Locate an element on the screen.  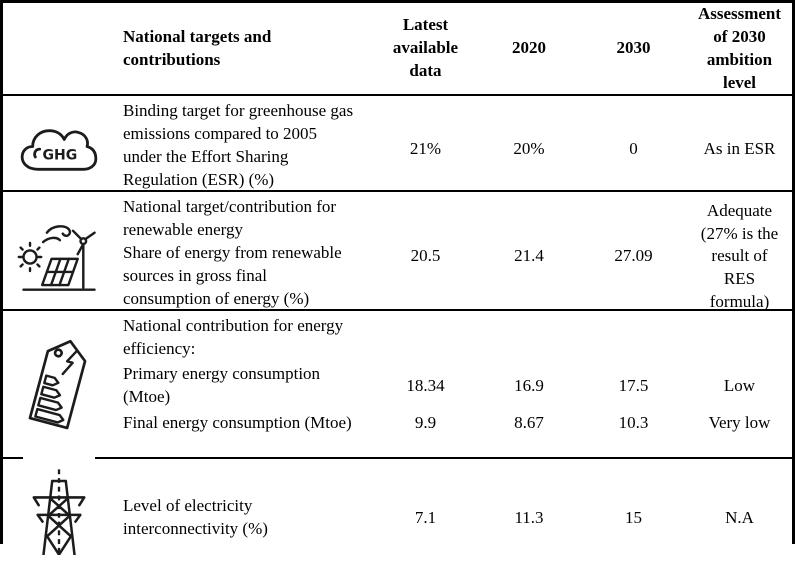
row-efficiency-final-2020: 8.67 is located at coordinates (529, 422).